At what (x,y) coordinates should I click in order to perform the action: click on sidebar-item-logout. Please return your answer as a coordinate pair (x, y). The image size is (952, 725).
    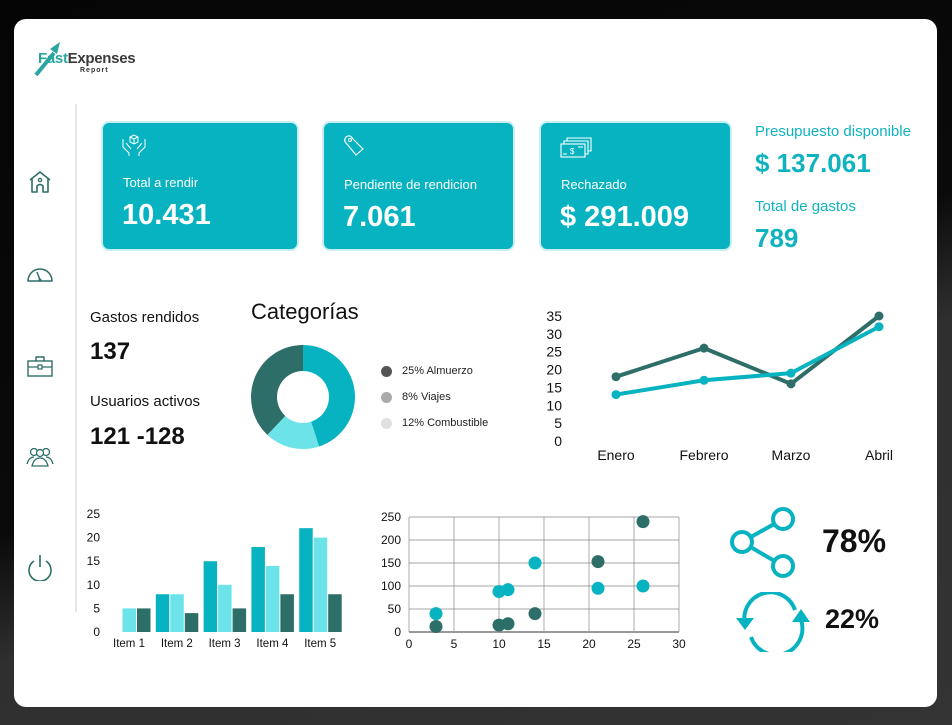
    Looking at the image, I should click on (40, 567).